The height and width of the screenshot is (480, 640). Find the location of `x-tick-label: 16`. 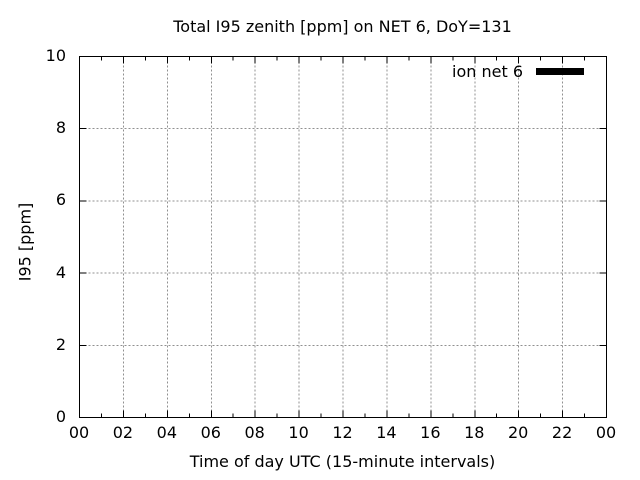

x-tick-label: 16 is located at coordinates (430, 432).